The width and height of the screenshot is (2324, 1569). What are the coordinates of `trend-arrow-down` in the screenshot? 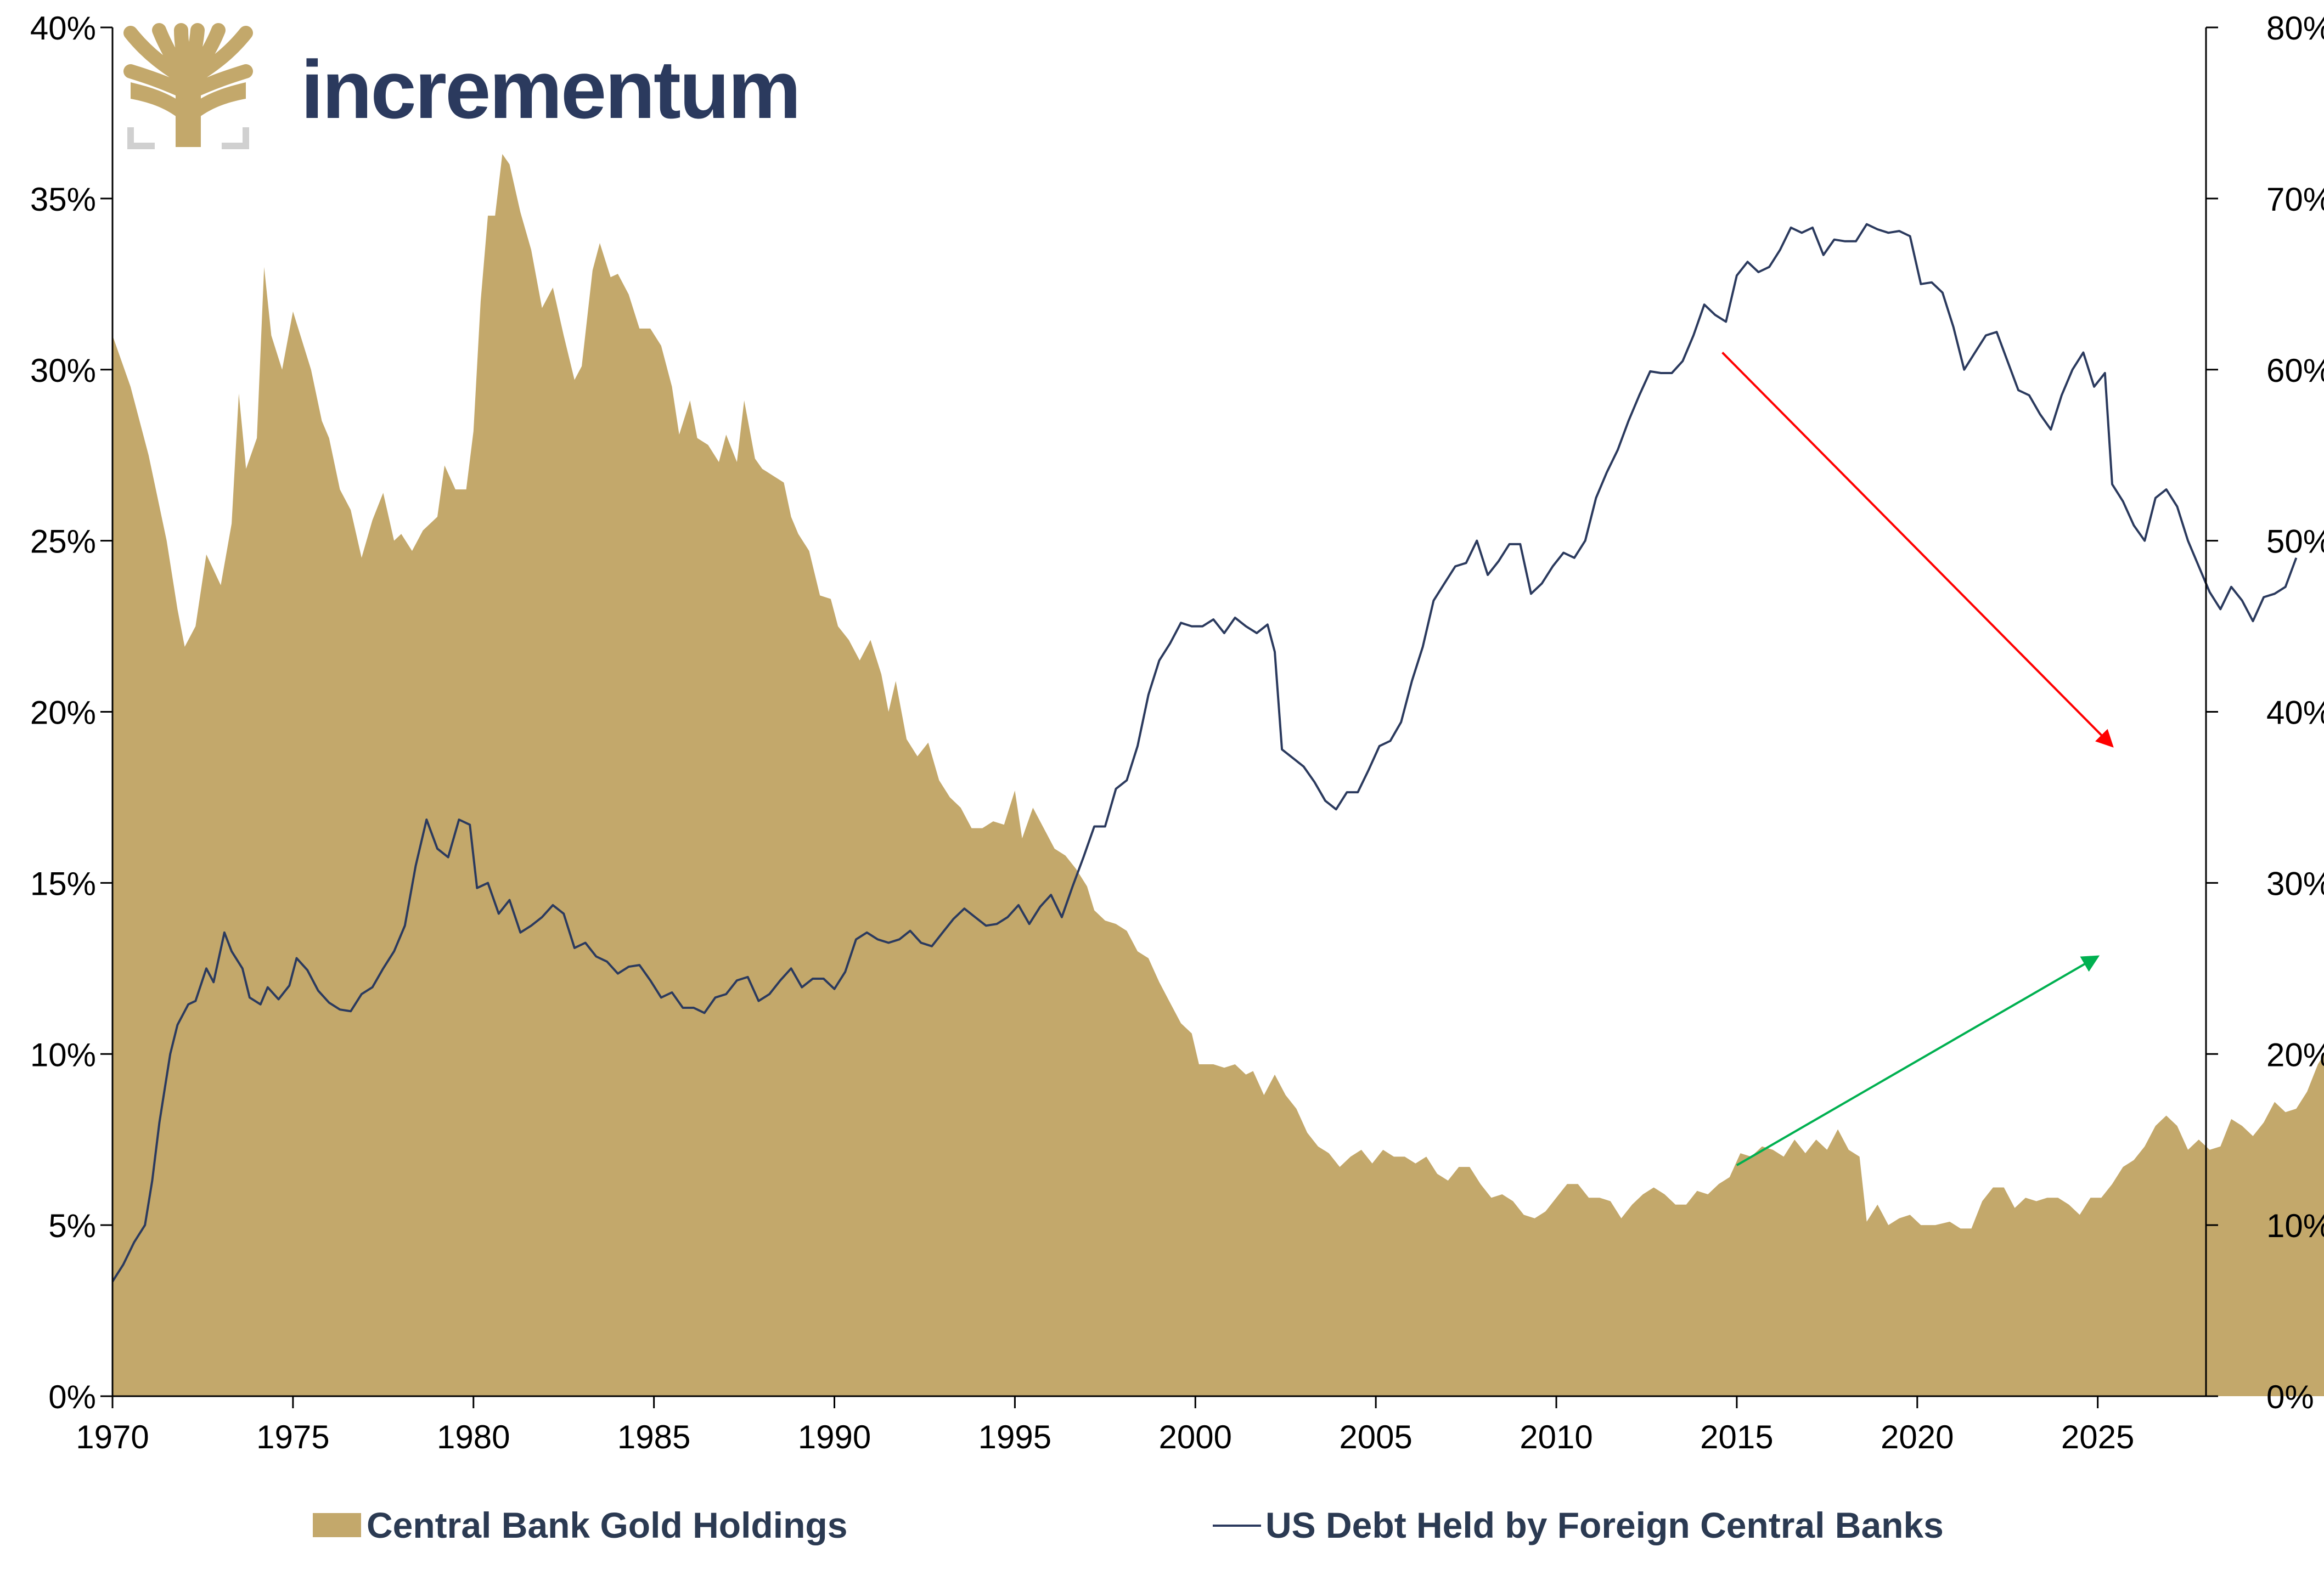 It's located at (1917, 550).